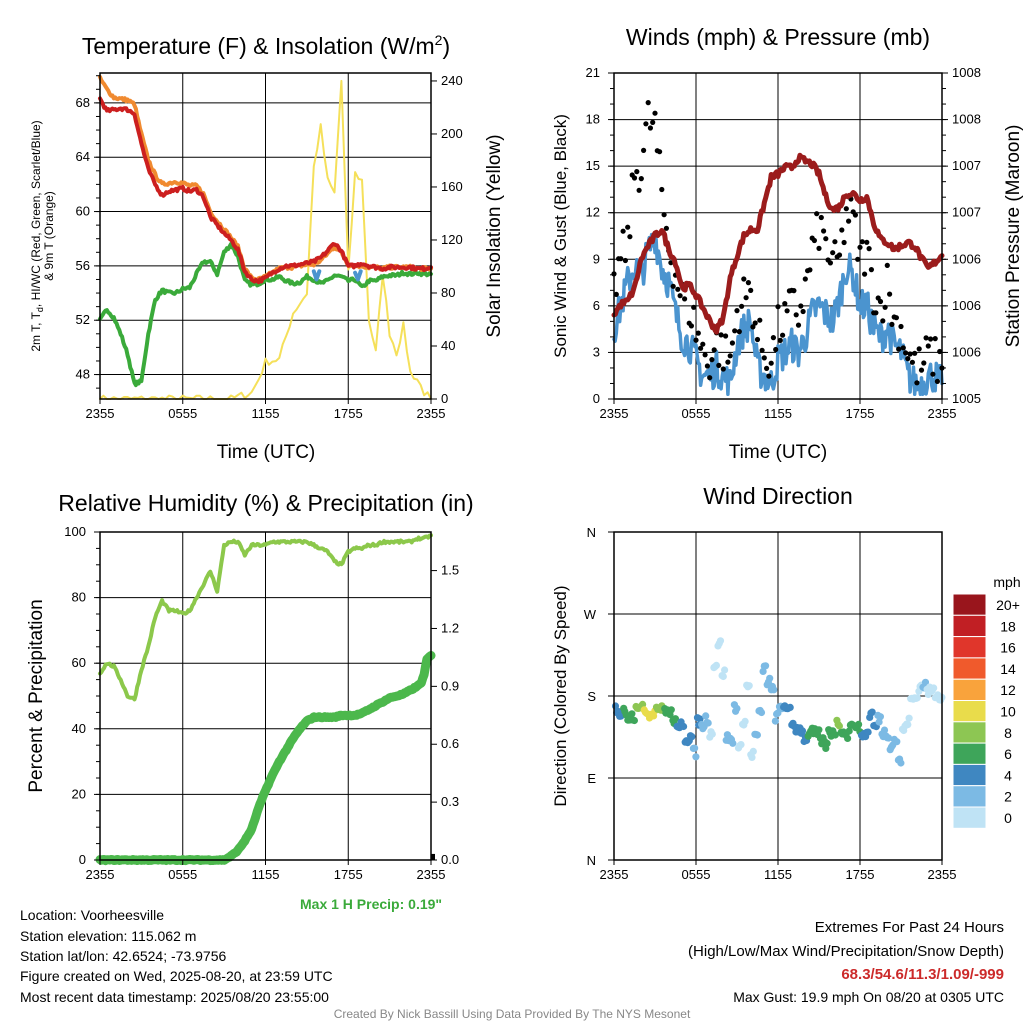 The width and height of the screenshot is (1024, 1024). I want to click on max-gust: Max Gust: 19.9 mph On 08/20 at 0305 UTC, so click(868, 997).